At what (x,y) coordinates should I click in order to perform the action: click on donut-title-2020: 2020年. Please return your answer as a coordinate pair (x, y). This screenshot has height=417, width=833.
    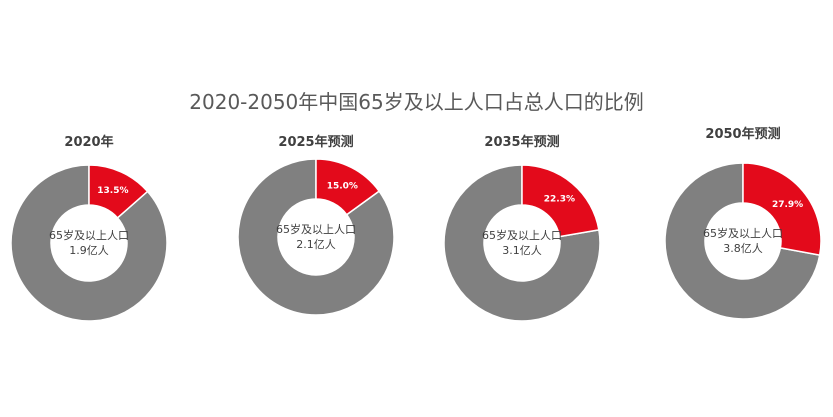
    Looking at the image, I should click on (89, 142).